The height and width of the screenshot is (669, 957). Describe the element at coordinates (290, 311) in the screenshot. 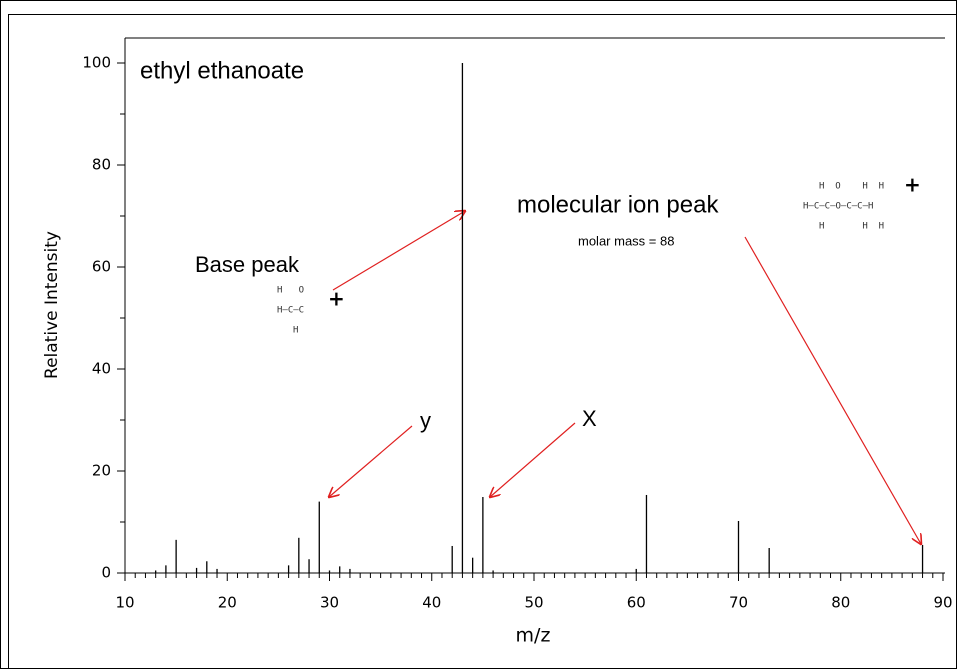

I see `structure-text: H–C–C` at that location.